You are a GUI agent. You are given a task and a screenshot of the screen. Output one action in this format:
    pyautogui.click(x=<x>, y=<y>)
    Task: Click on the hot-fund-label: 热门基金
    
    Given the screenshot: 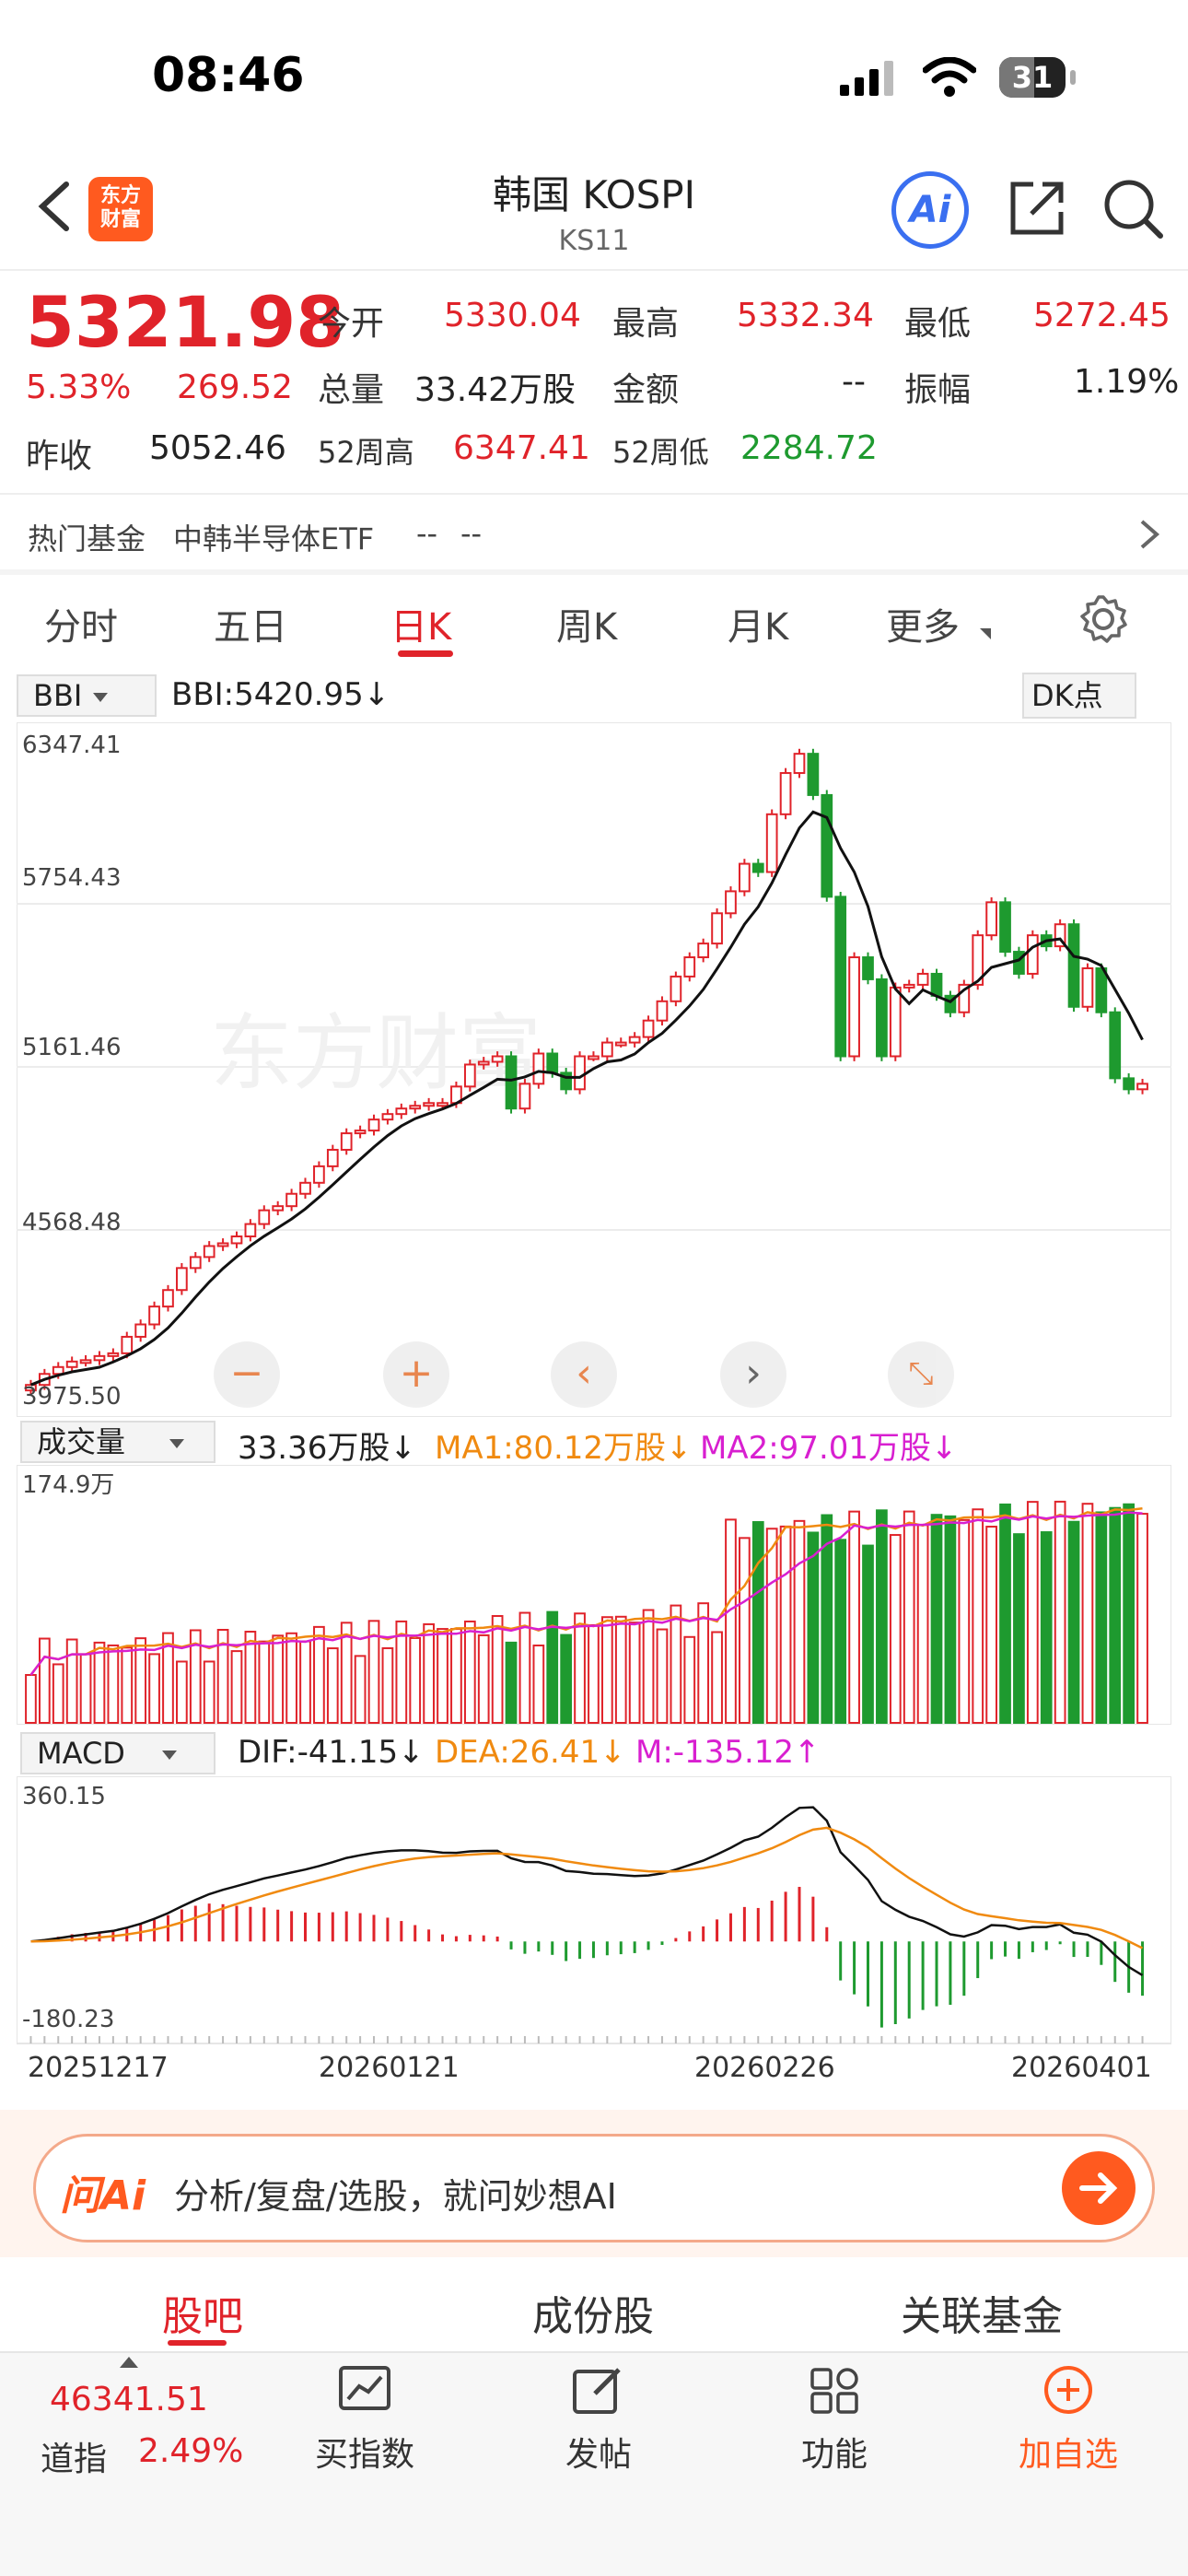 What is the action you would take?
    pyautogui.click(x=87, y=539)
    